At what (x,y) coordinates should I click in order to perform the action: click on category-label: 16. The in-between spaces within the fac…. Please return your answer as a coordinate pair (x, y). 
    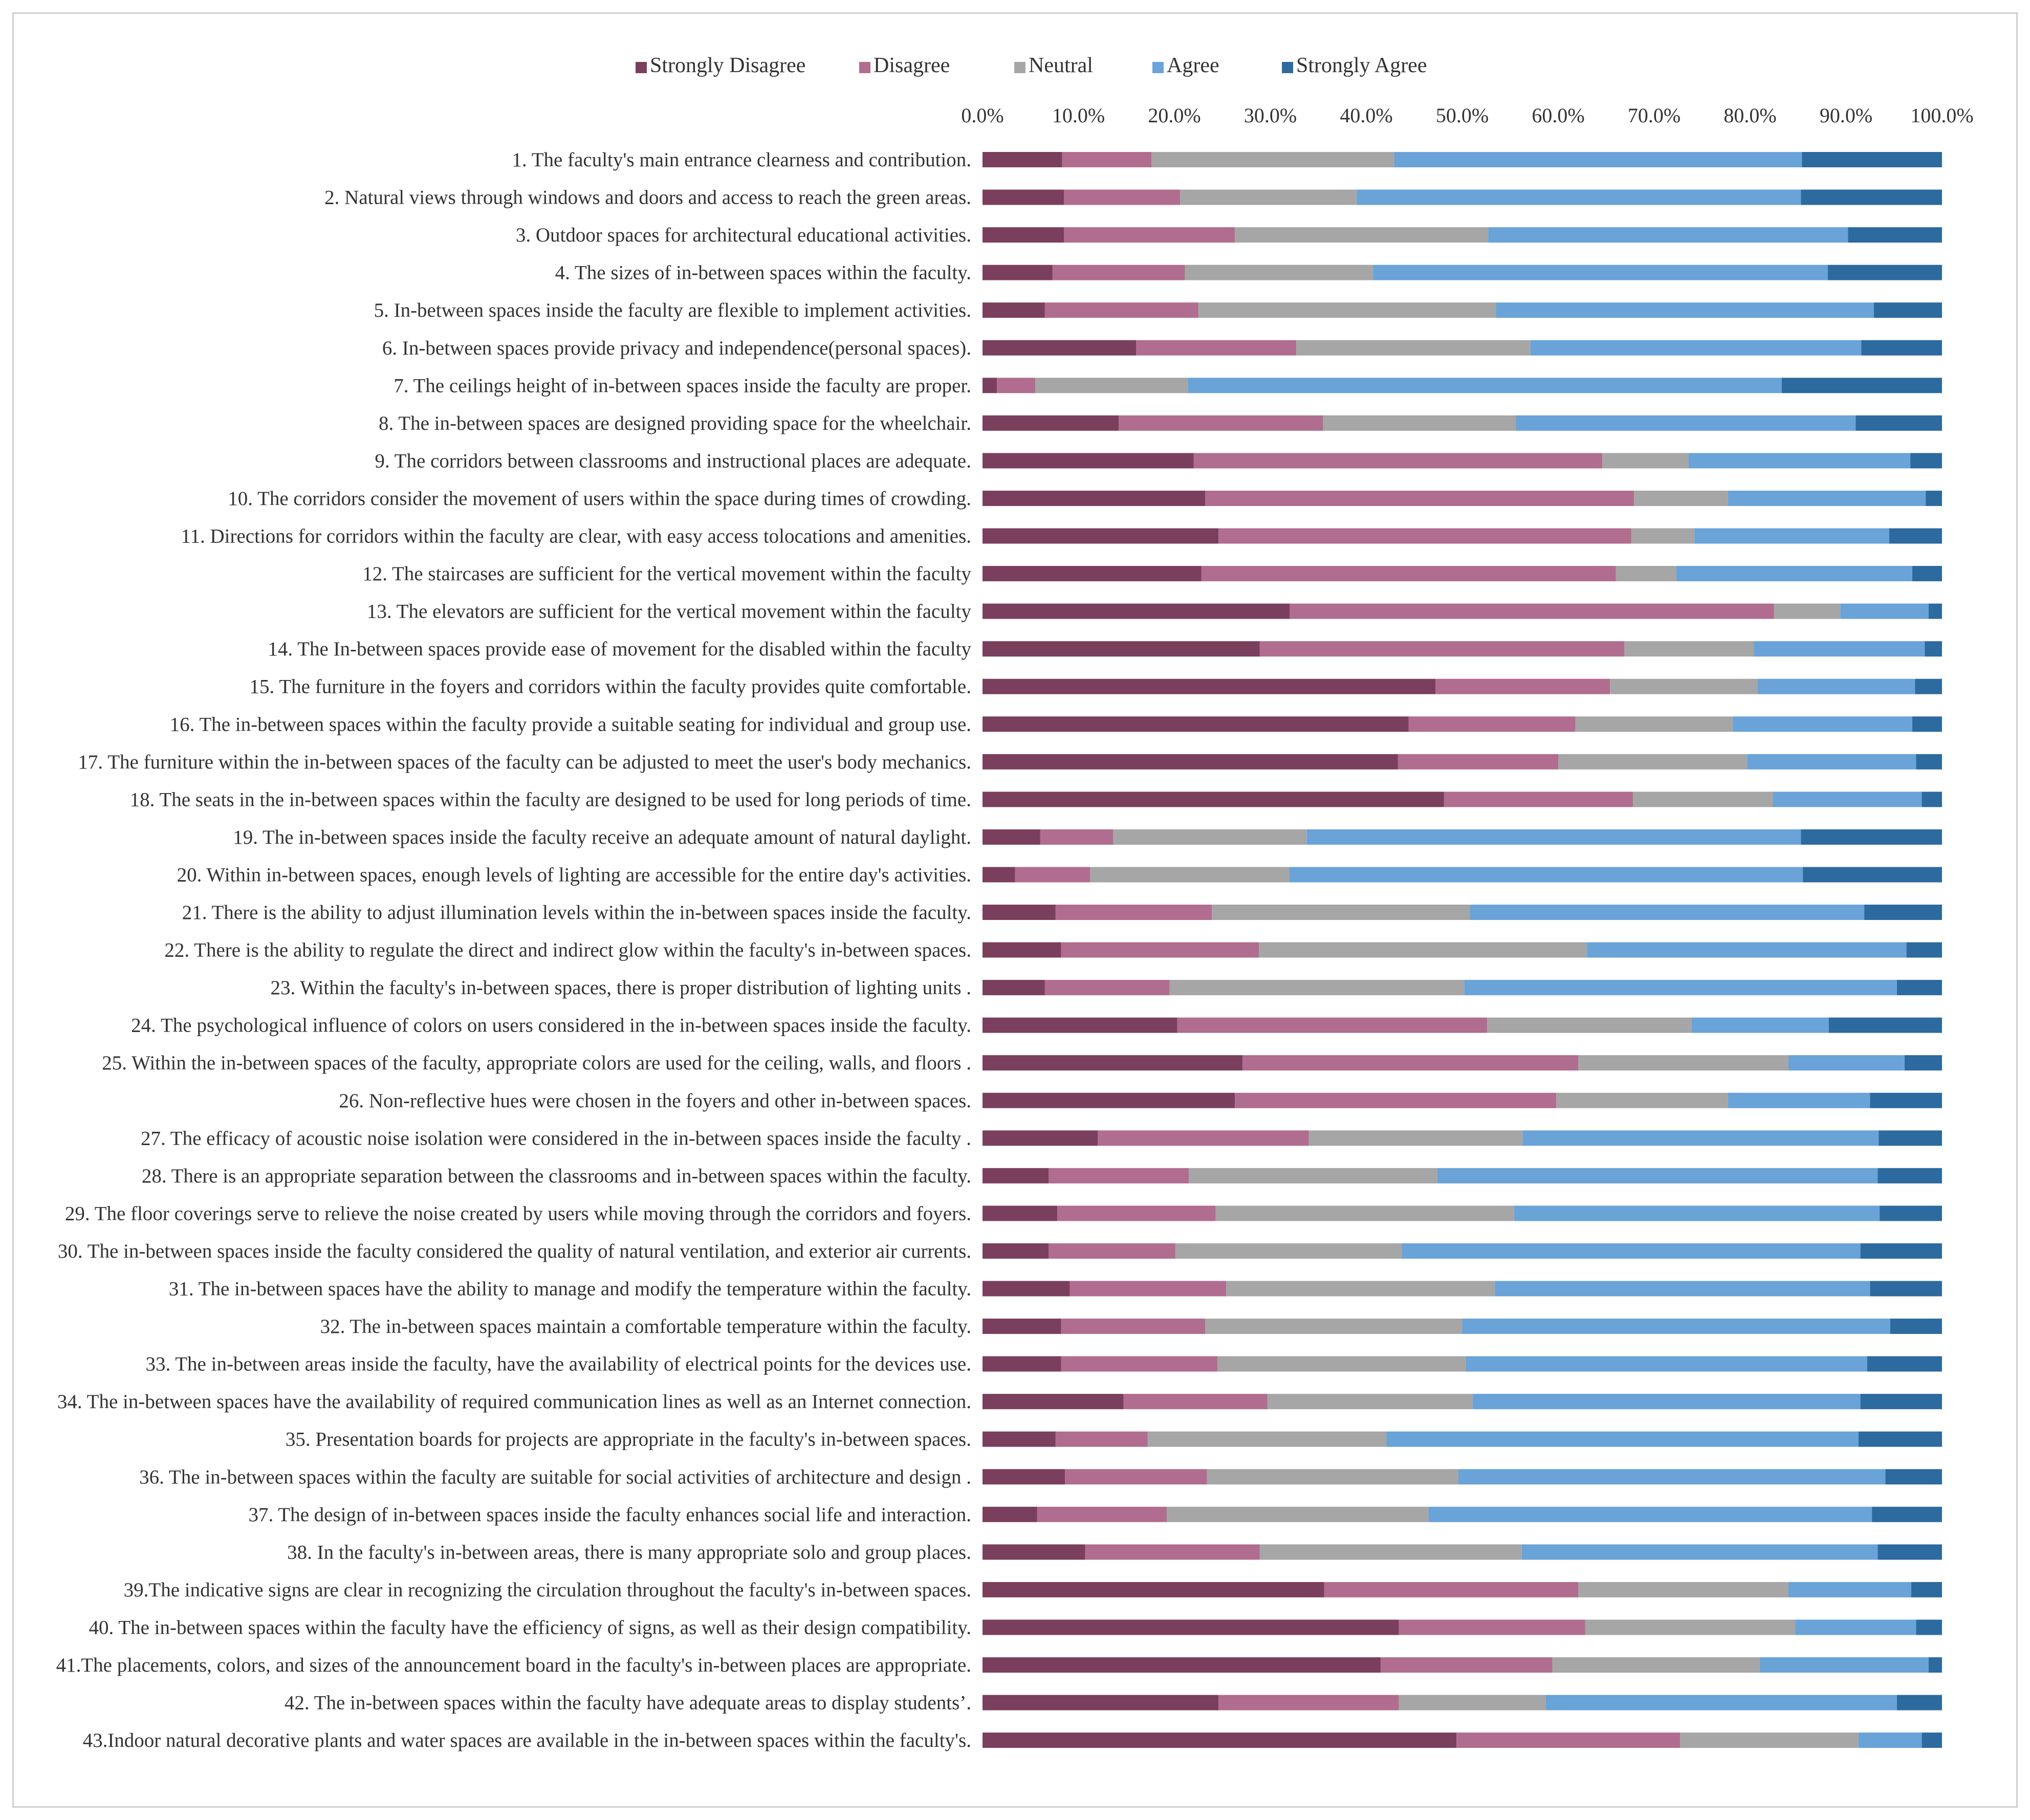
    Looking at the image, I should click on (570, 724).